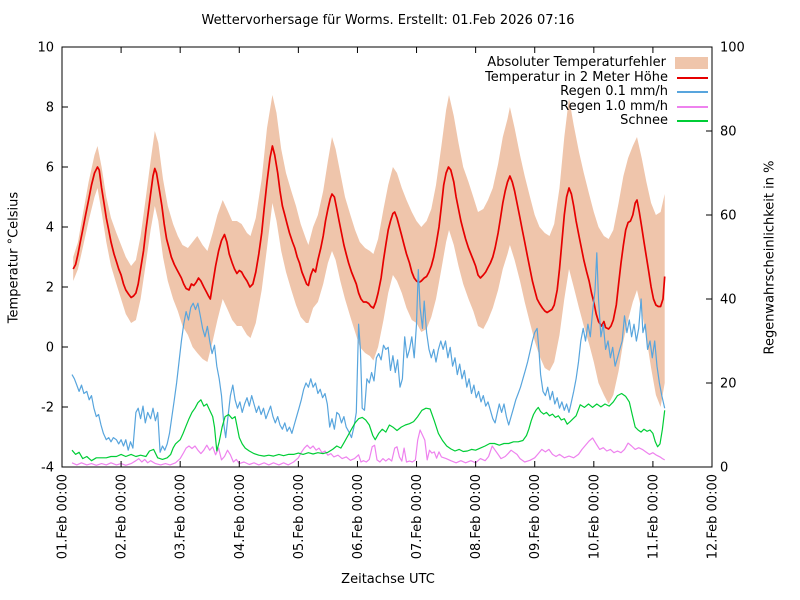 The width and height of the screenshot is (800, 600). What do you see at coordinates (47, 408) in the screenshot?
I see `y-left-tick-label: -2` at bounding box center [47, 408].